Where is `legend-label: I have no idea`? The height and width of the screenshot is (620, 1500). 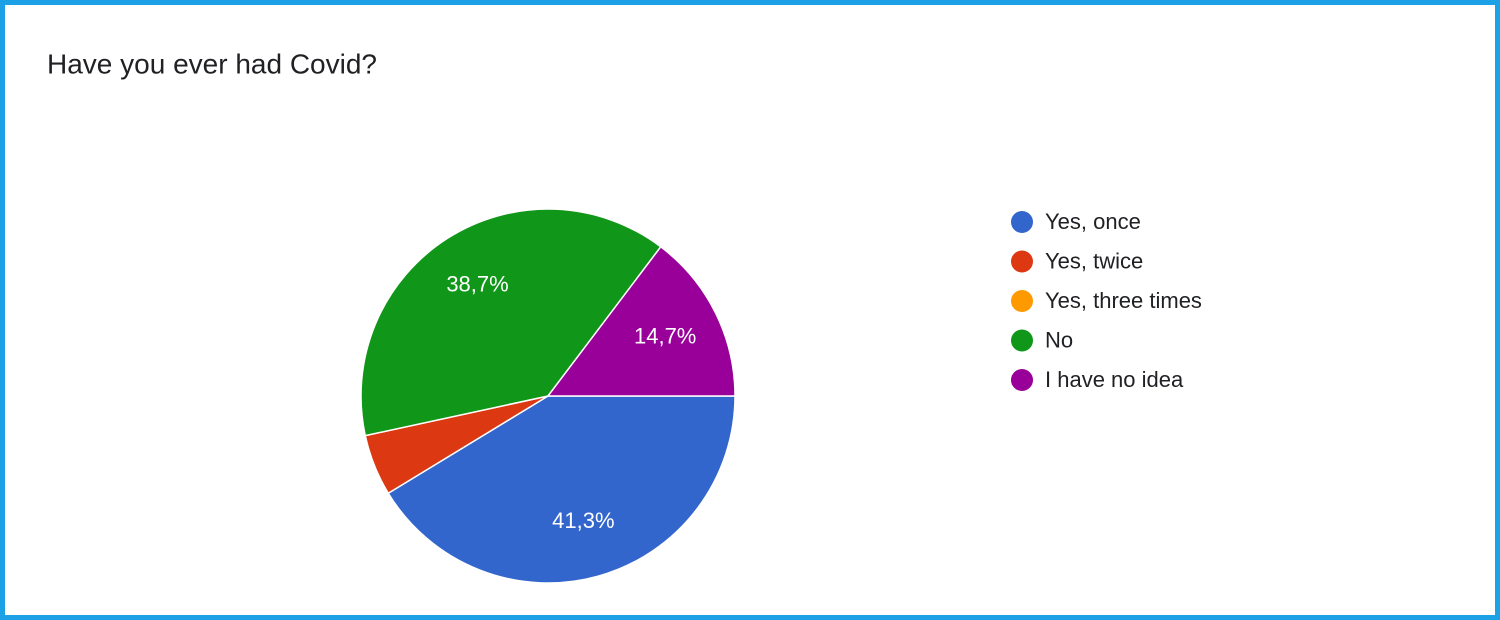
legend-label: I have no idea is located at coordinates (1114, 379).